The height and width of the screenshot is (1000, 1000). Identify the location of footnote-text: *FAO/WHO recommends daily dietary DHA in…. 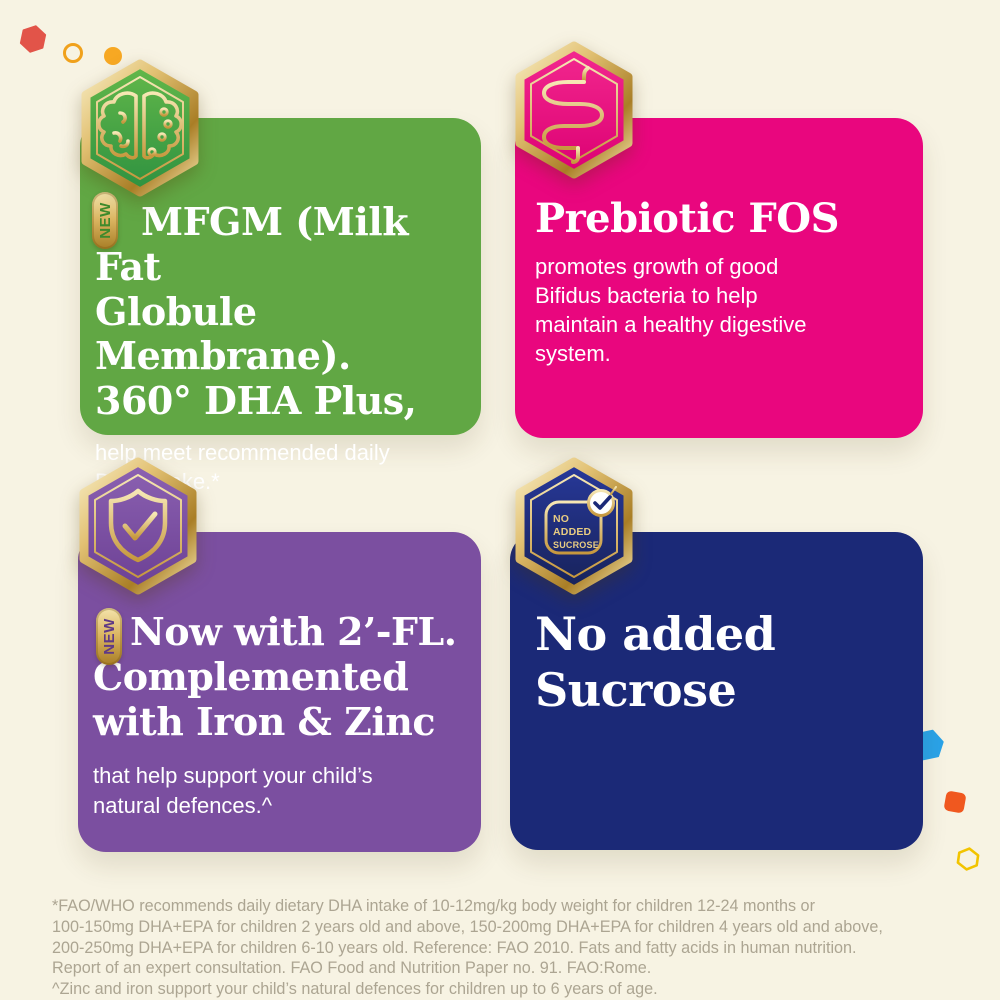
(467, 947).